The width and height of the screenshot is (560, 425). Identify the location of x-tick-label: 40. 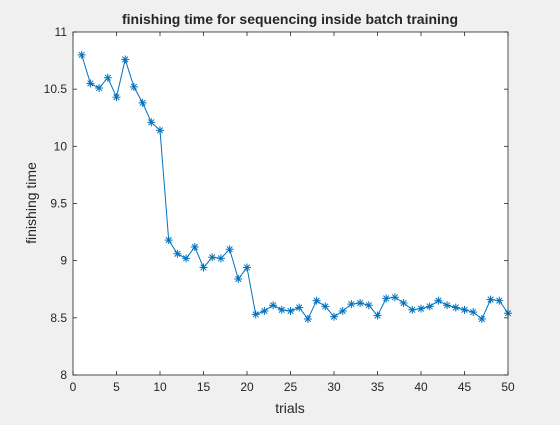
(421, 387).